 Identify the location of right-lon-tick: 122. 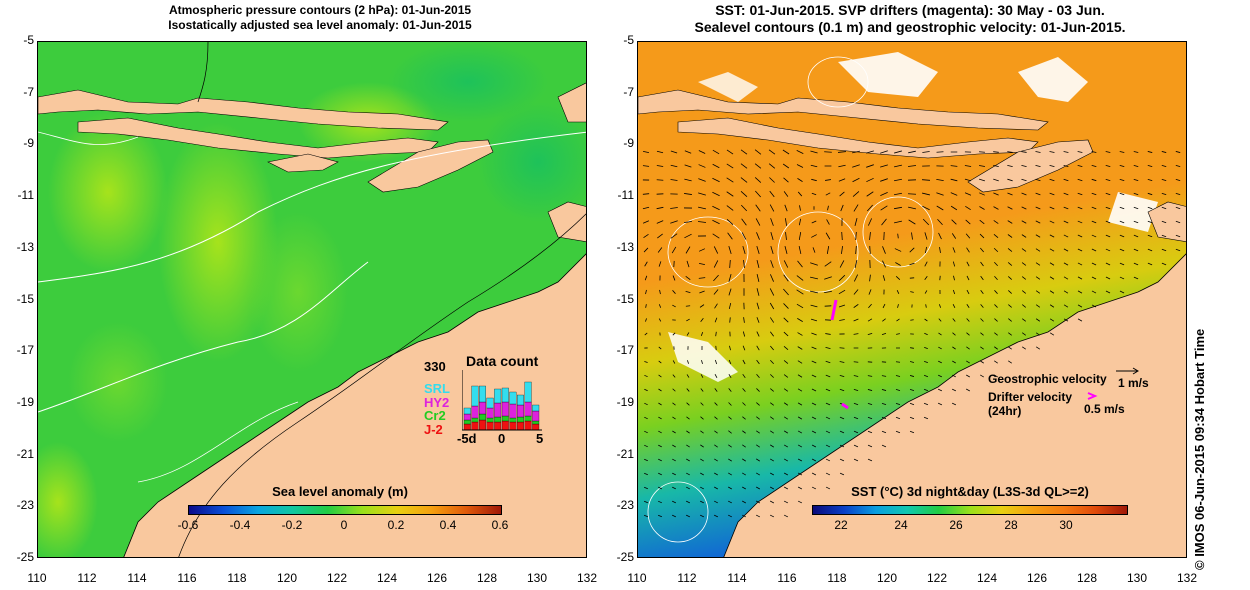
(937, 578).